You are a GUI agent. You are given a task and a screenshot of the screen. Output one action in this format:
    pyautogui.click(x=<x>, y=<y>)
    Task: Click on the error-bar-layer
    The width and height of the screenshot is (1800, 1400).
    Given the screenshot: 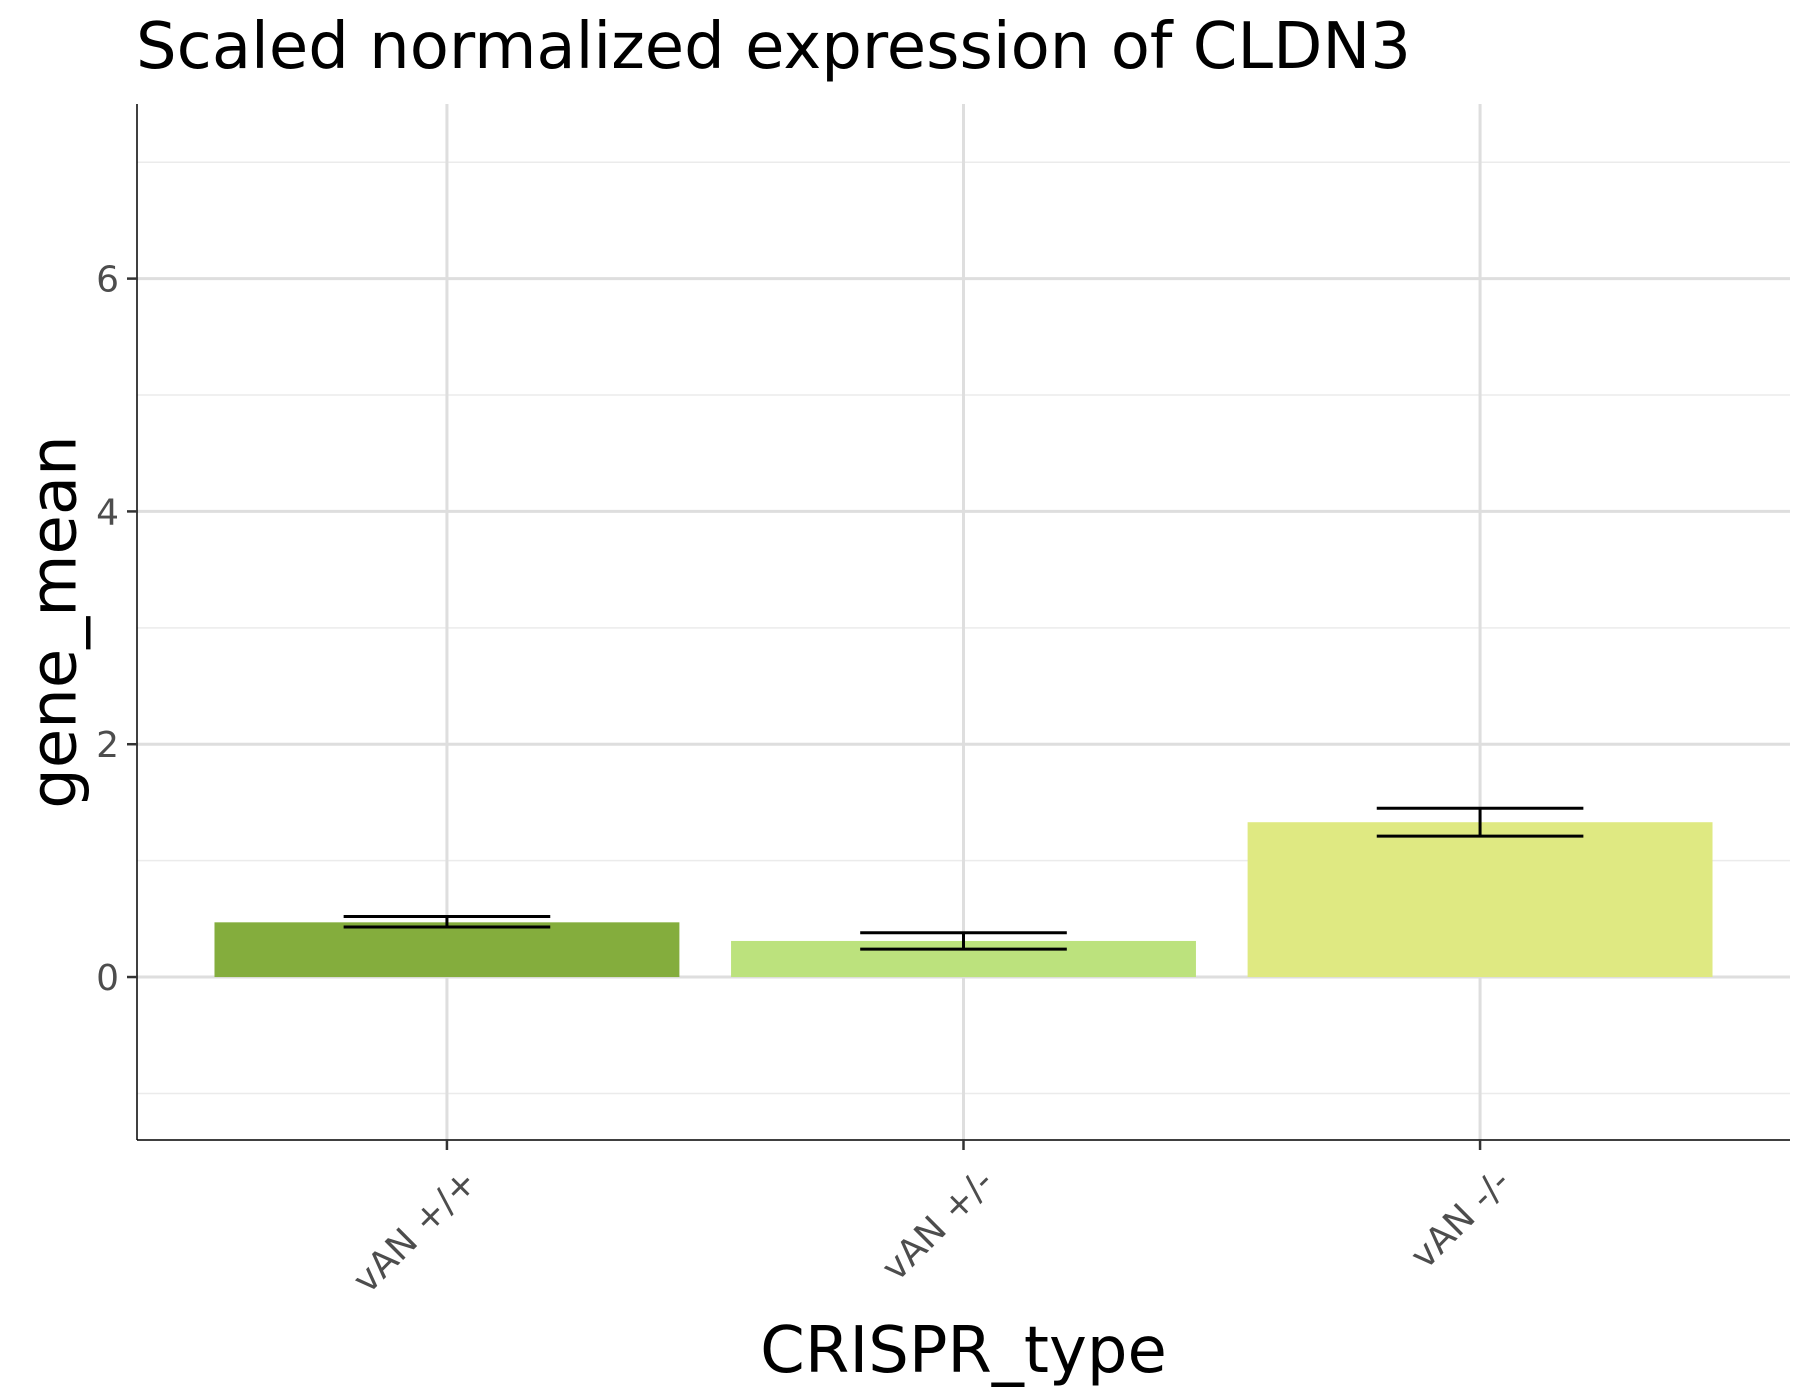 What is the action you would take?
    pyautogui.click(x=963, y=878)
    